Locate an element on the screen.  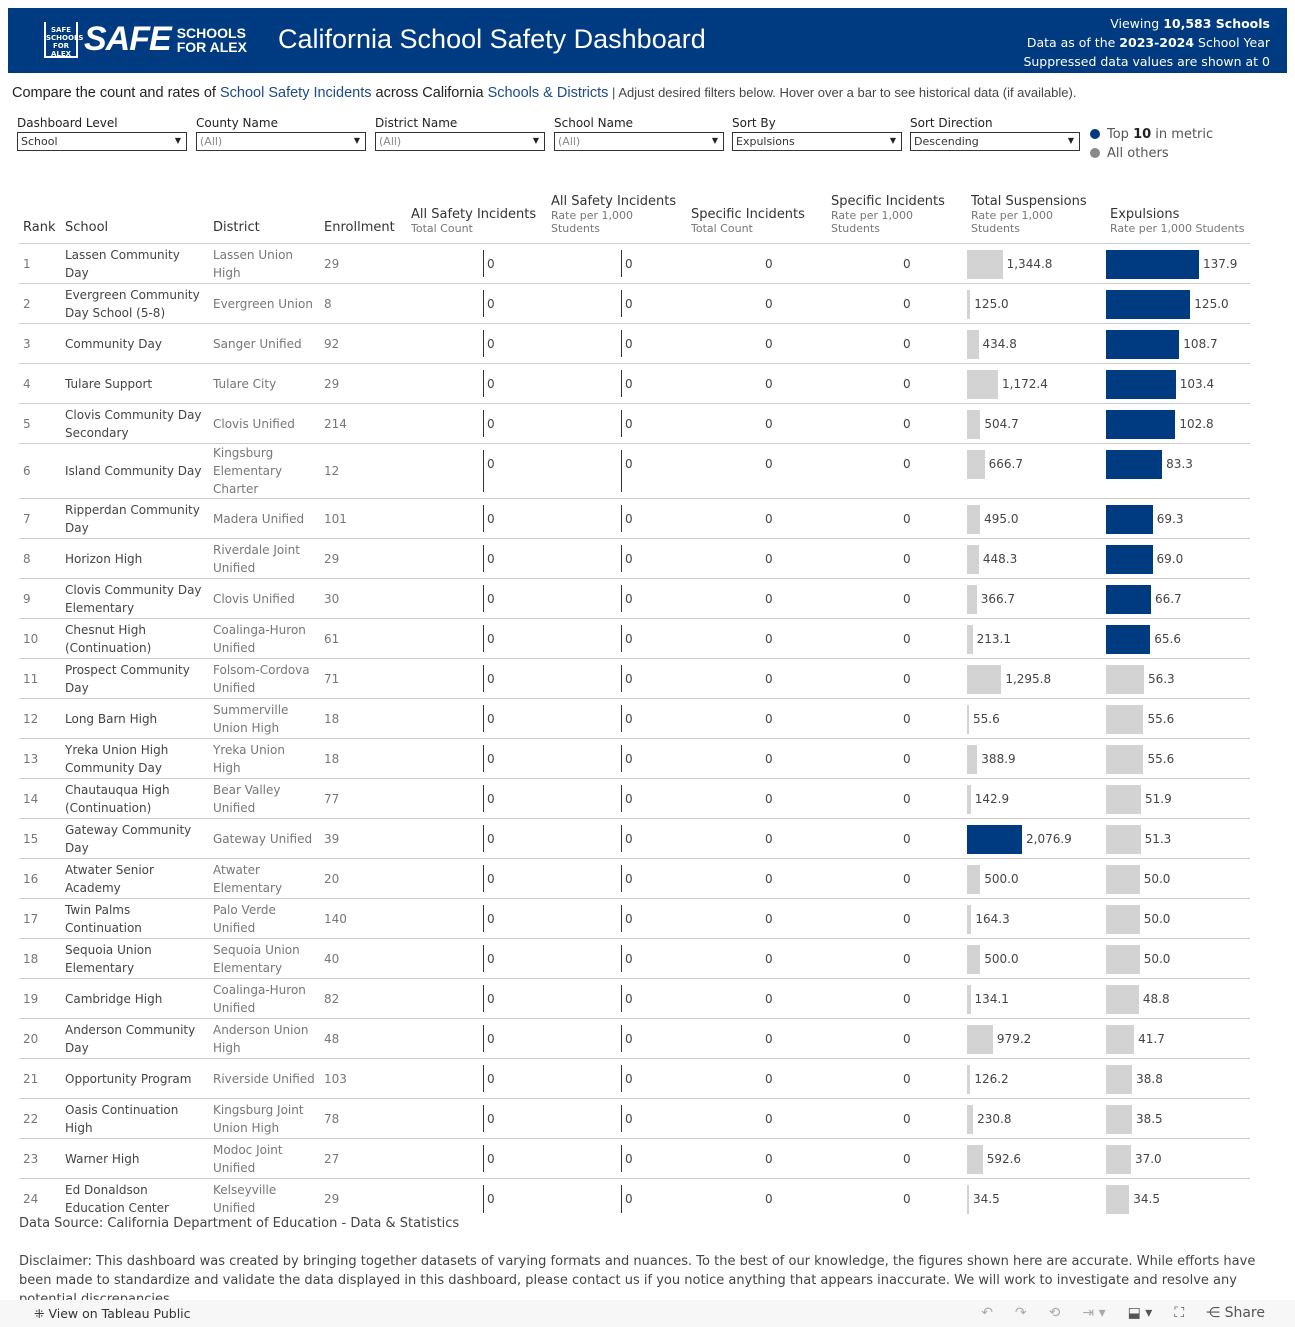
download-icon: ⬓ ▾ is located at coordinates (1140, 1313).